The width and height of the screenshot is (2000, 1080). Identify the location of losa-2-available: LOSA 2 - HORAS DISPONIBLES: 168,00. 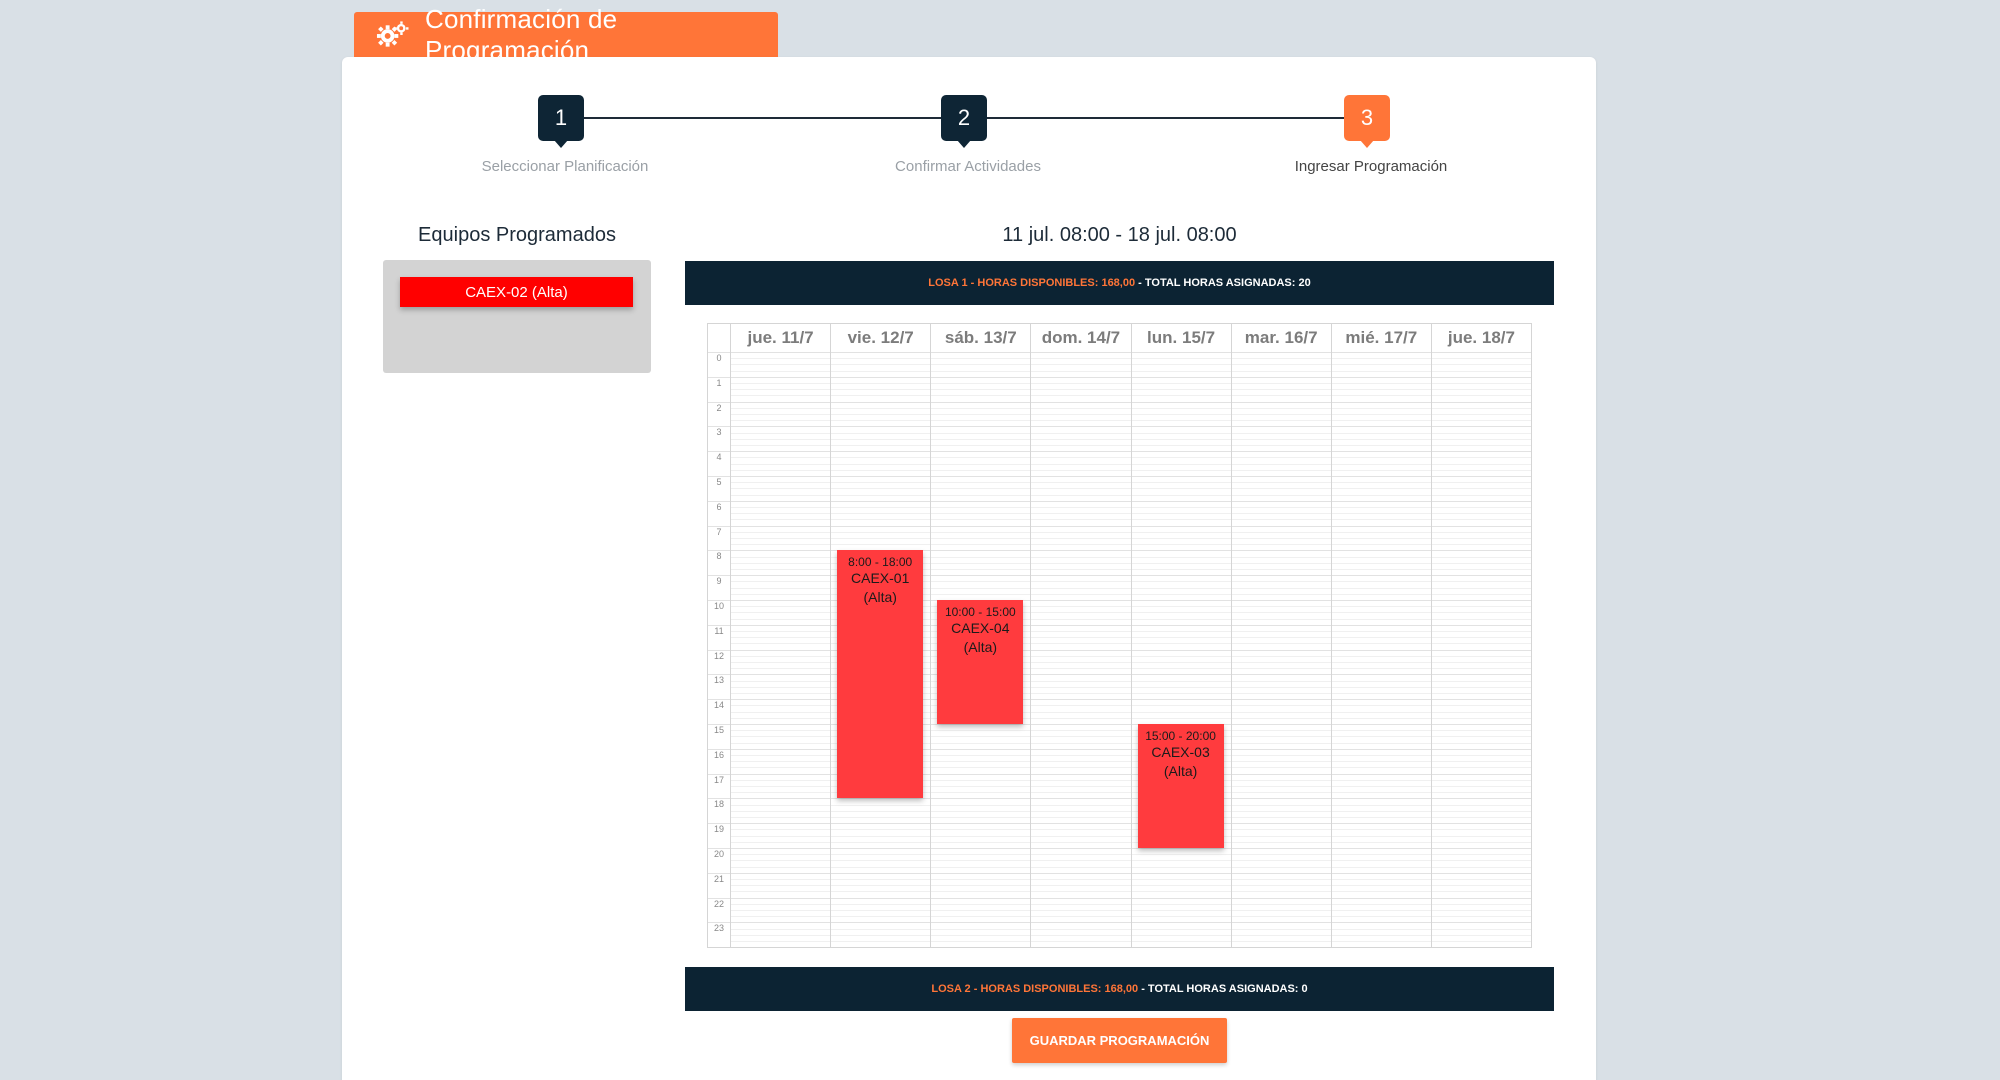
(1035, 989).